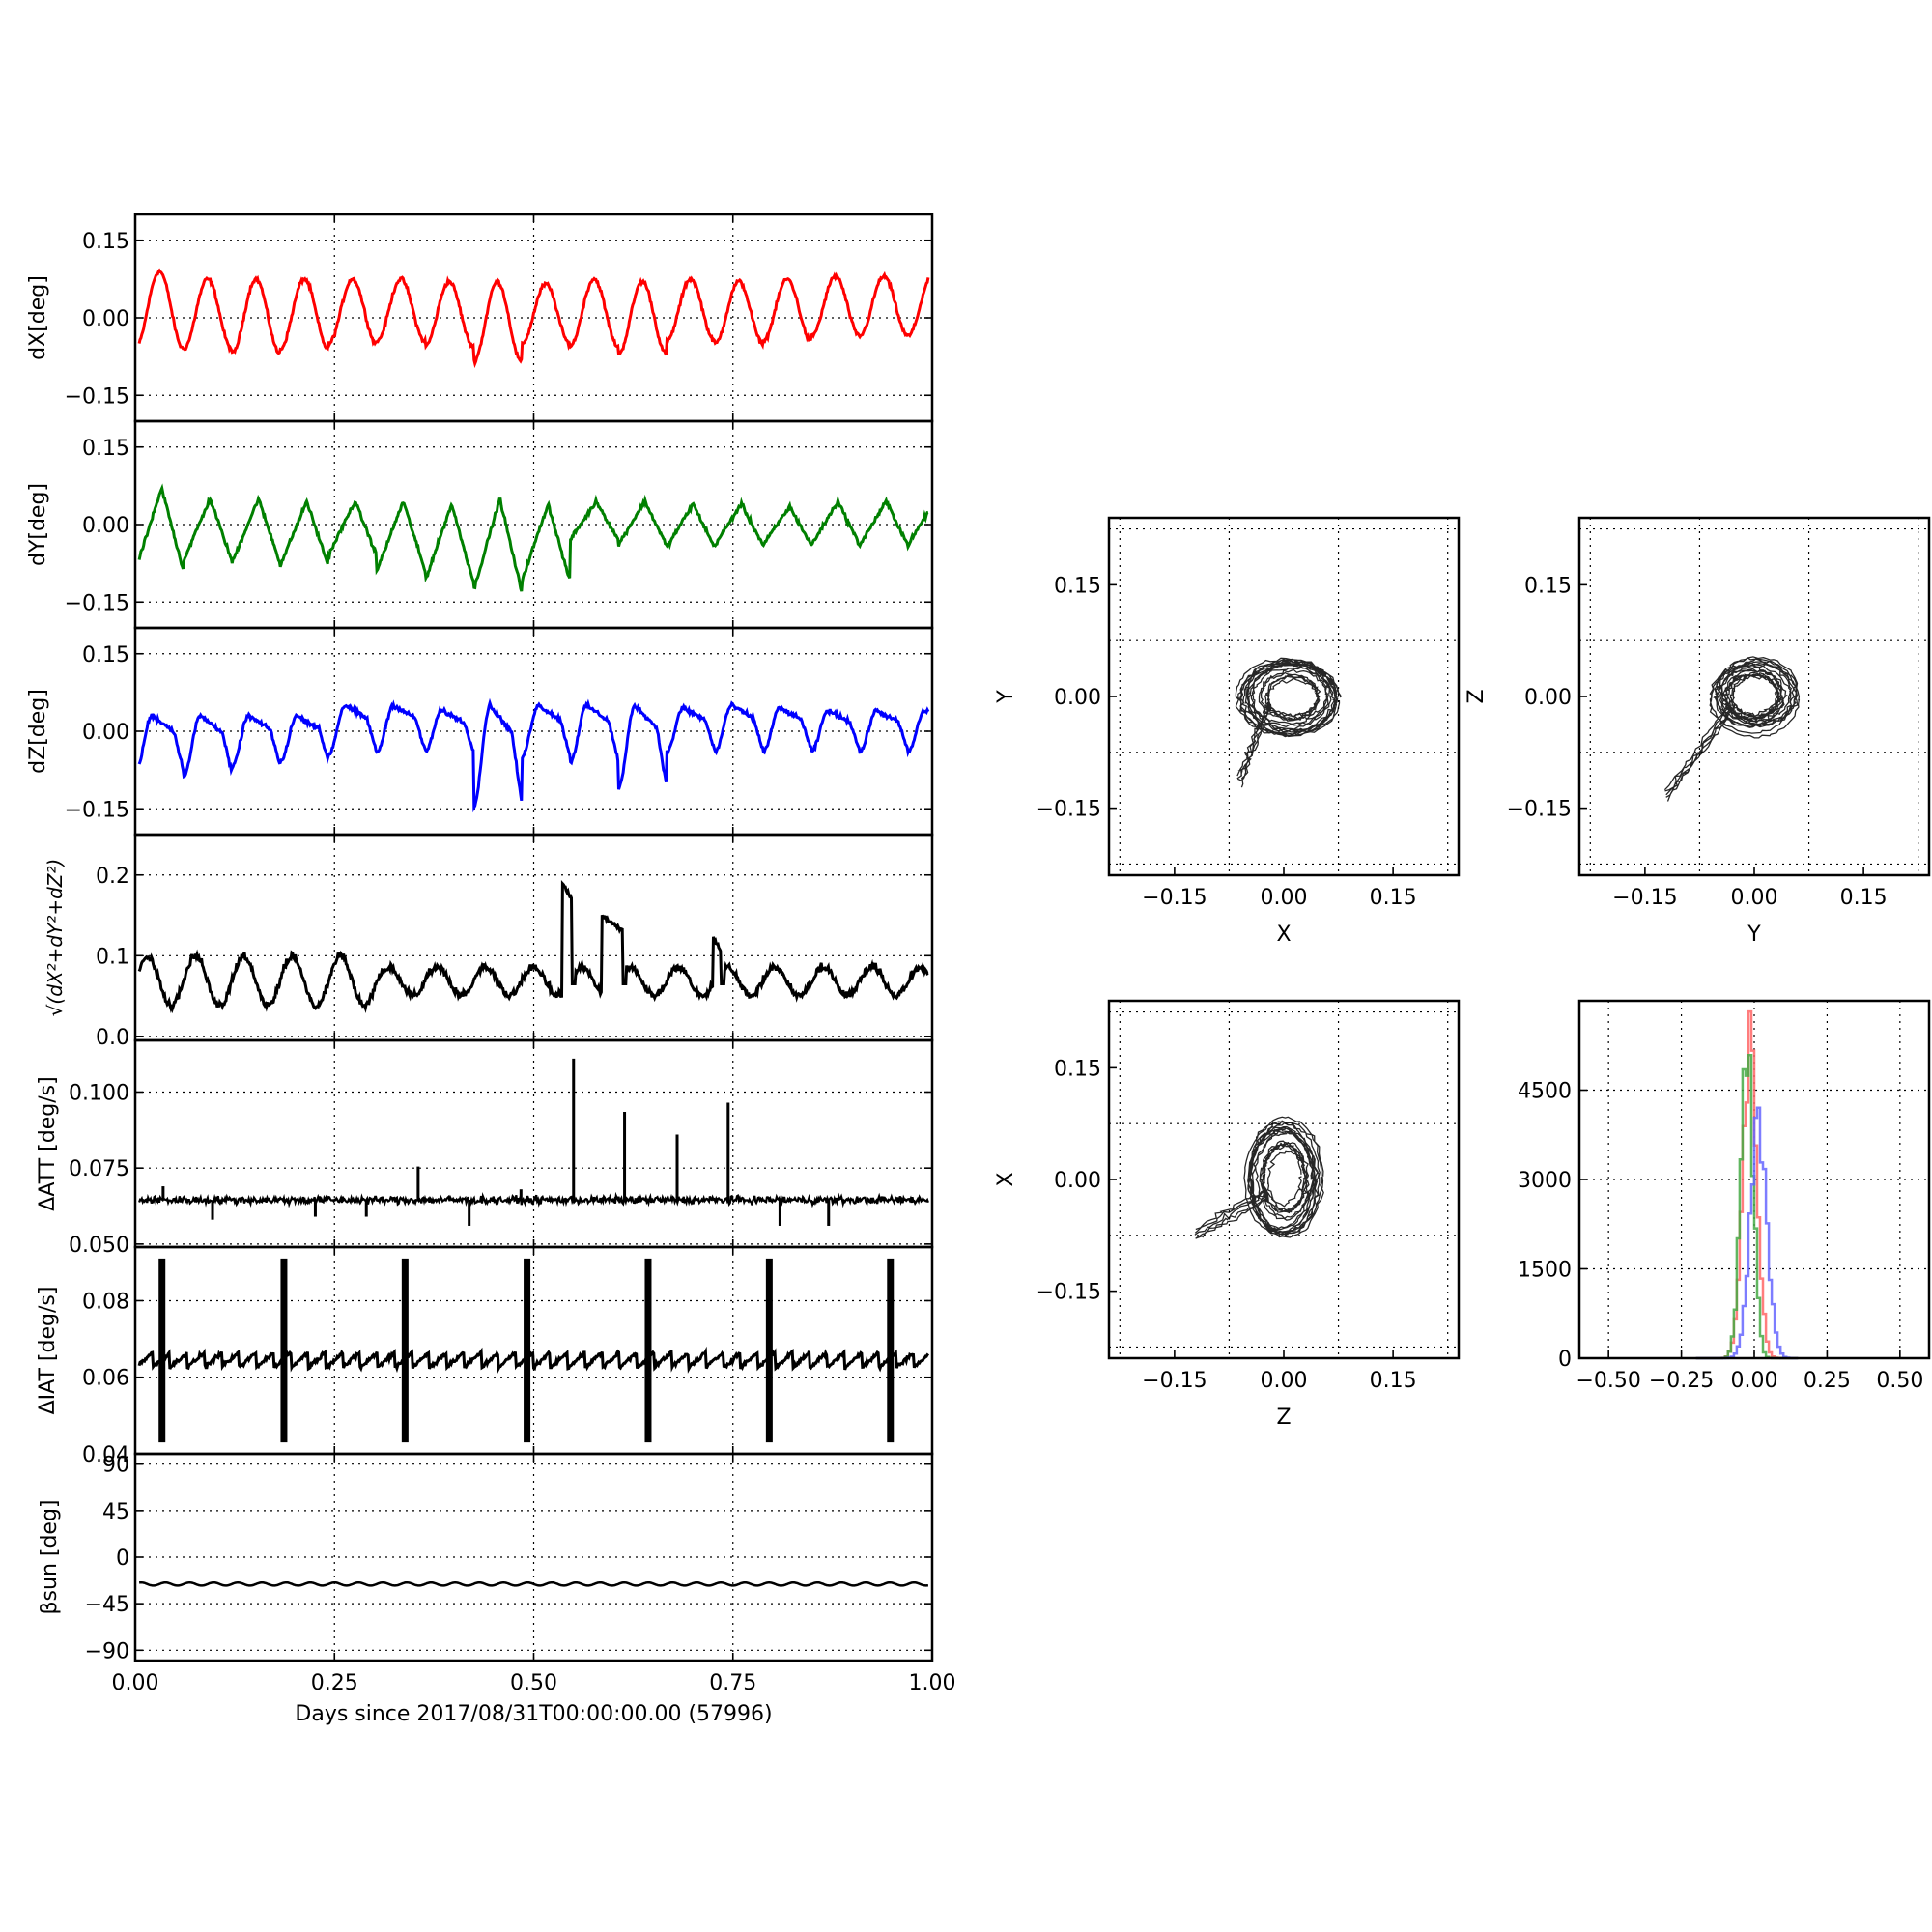 The image size is (1932, 1932). Describe the element at coordinates (115, 1466) in the screenshot. I see `y-tick-label: 90` at that location.